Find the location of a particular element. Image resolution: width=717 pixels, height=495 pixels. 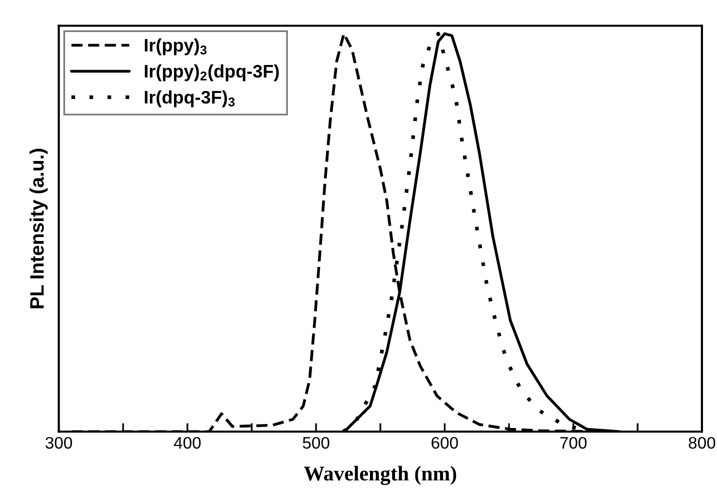

legend-label: Ir(ppy)$_{2}$(dpq-3F) is located at coordinates (211, 73).